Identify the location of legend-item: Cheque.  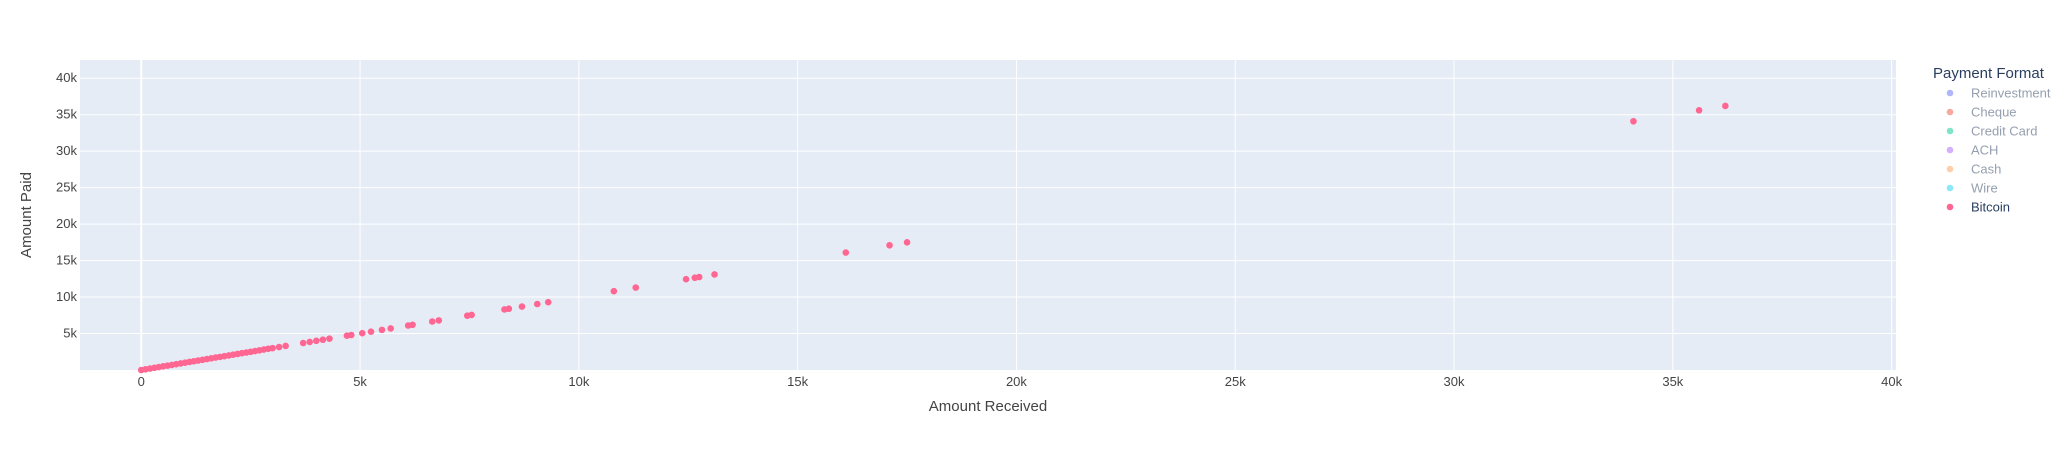
(1981, 112).